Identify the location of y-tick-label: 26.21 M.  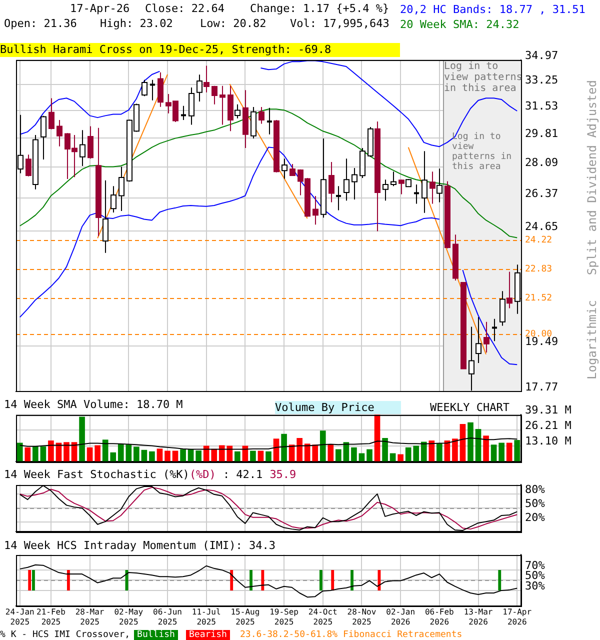
(548, 425).